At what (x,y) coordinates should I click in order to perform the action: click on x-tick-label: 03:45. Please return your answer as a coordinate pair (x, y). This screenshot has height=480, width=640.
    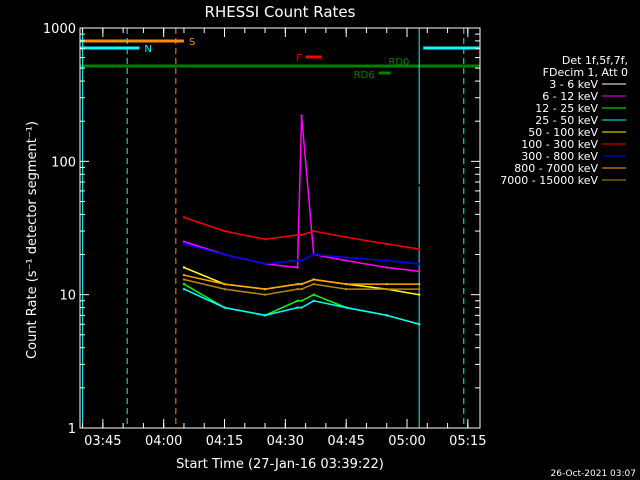
    Looking at the image, I should click on (102, 441).